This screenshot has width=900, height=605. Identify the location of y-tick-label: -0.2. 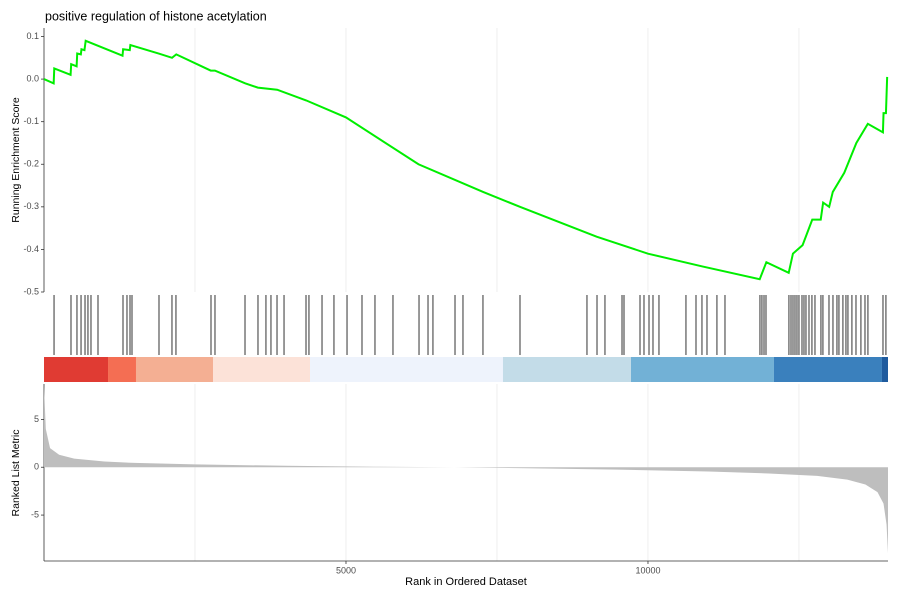
(31, 164).